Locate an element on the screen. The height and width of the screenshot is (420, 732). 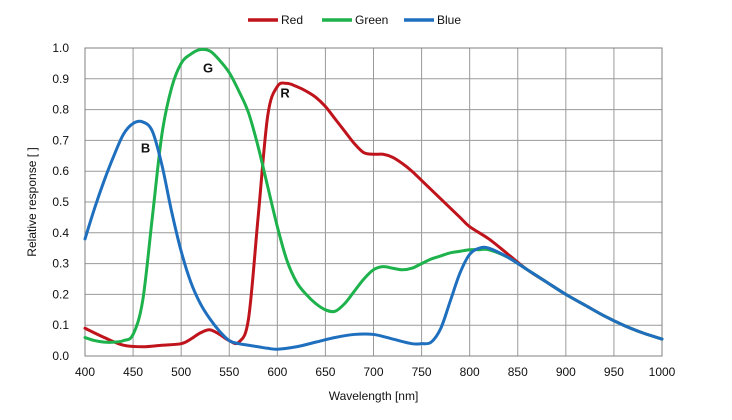
x-tick-label: 650 is located at coordinates (325, 372).